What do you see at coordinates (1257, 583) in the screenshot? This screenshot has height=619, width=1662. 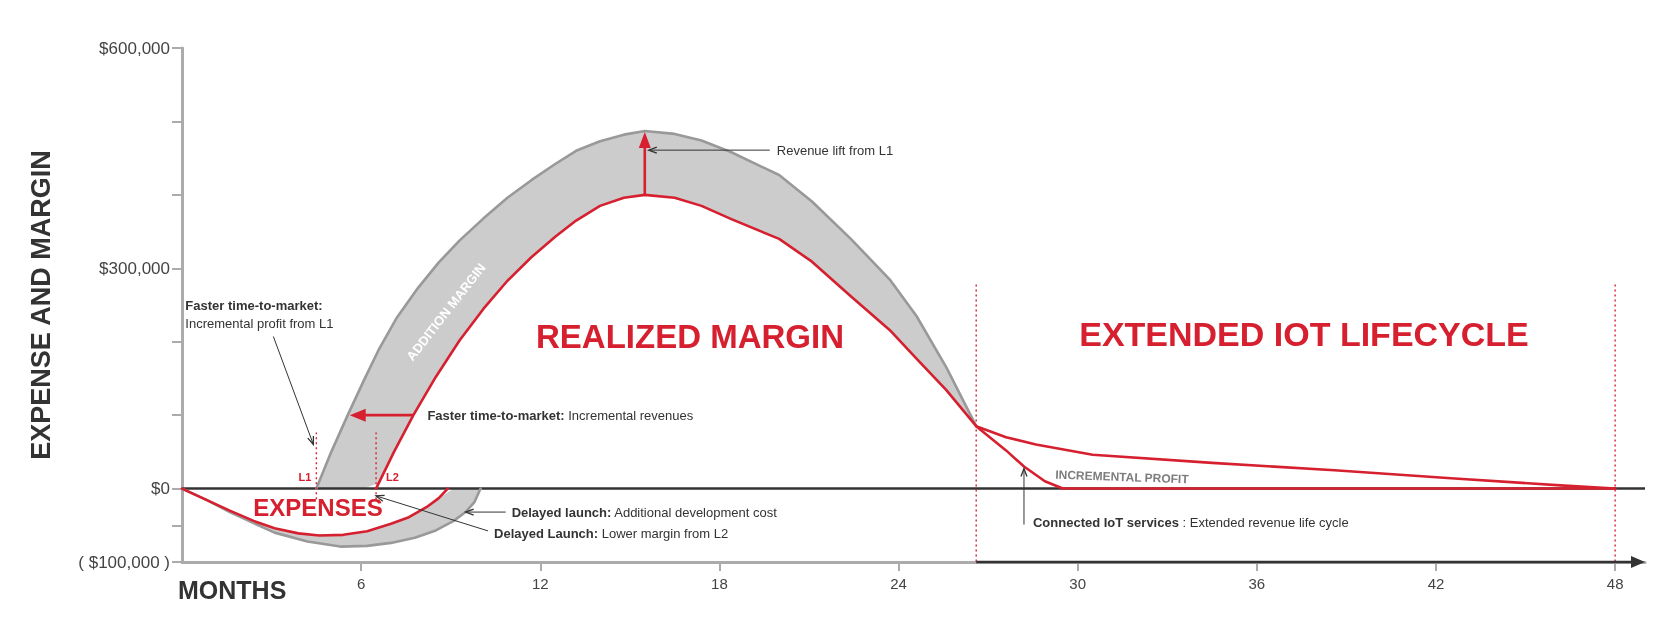 I see `x-tick-label: 36` at bounding box center [1257, 583].